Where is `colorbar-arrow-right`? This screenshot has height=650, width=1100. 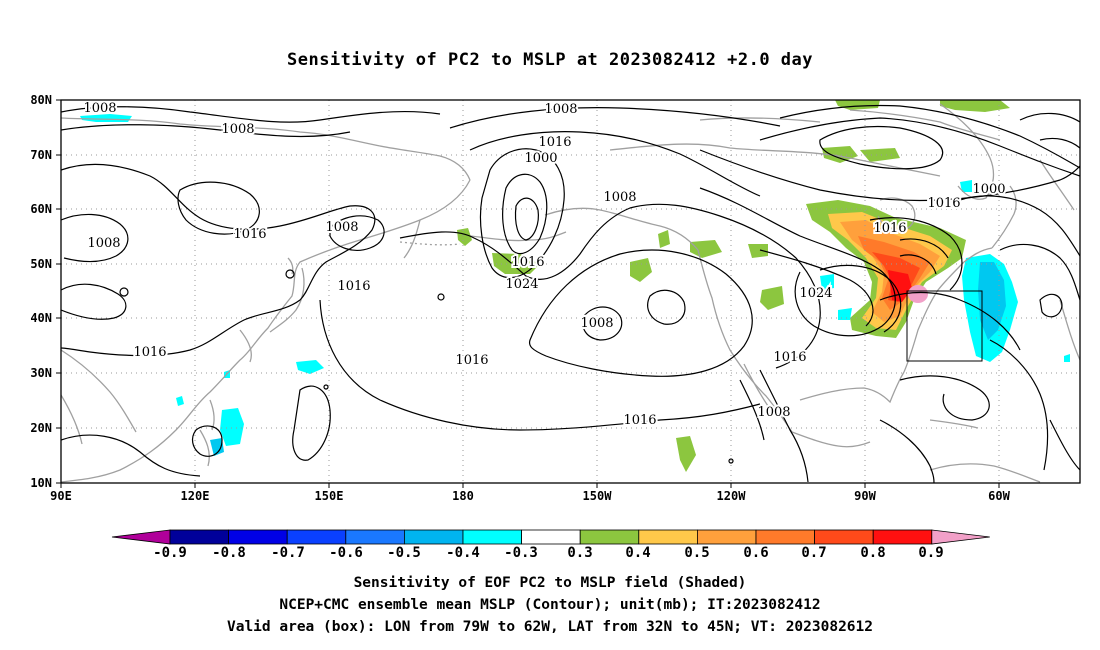
colorbar-arrow-right is located at coordinates (960, 537).